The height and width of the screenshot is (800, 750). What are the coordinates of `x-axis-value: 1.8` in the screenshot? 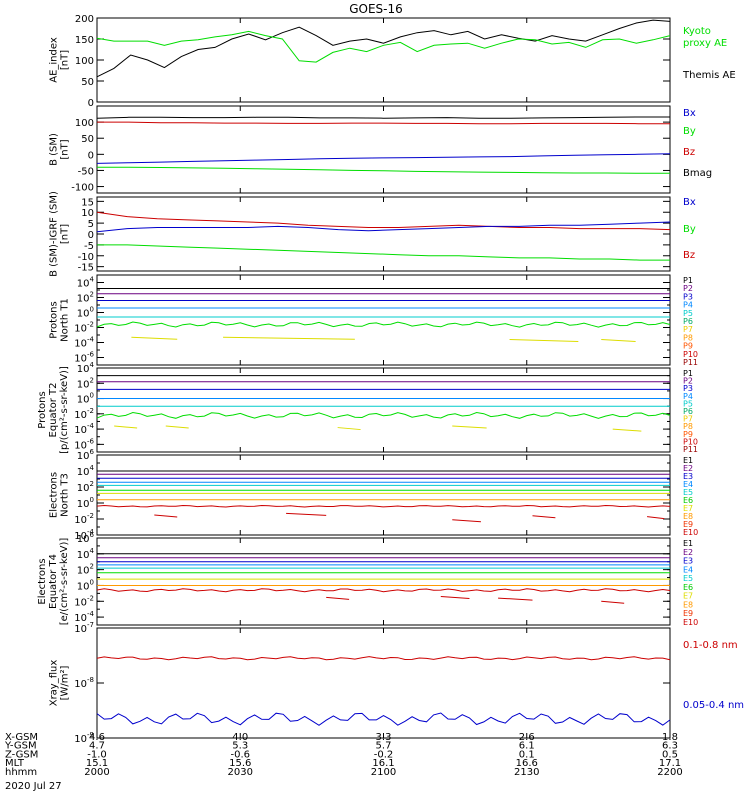 It's located at (670, 737).